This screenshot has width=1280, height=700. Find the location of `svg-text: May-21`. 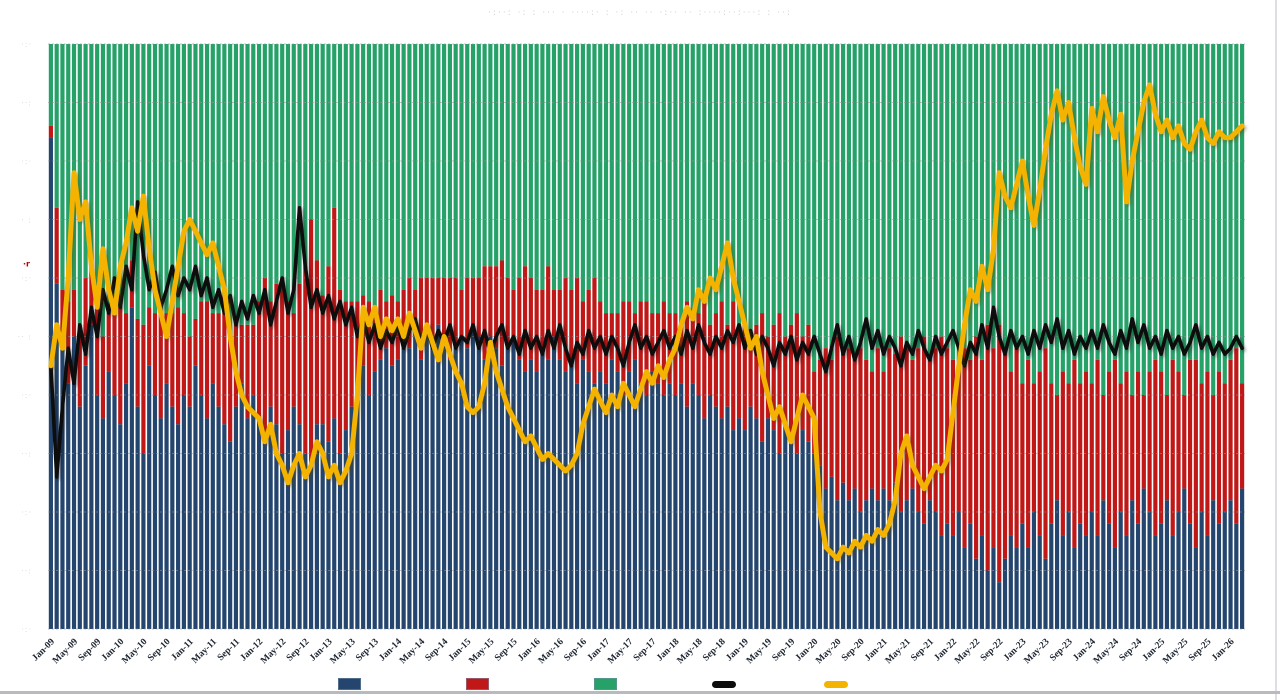

svg-text: May-21 is located at coordinates (898, 651).